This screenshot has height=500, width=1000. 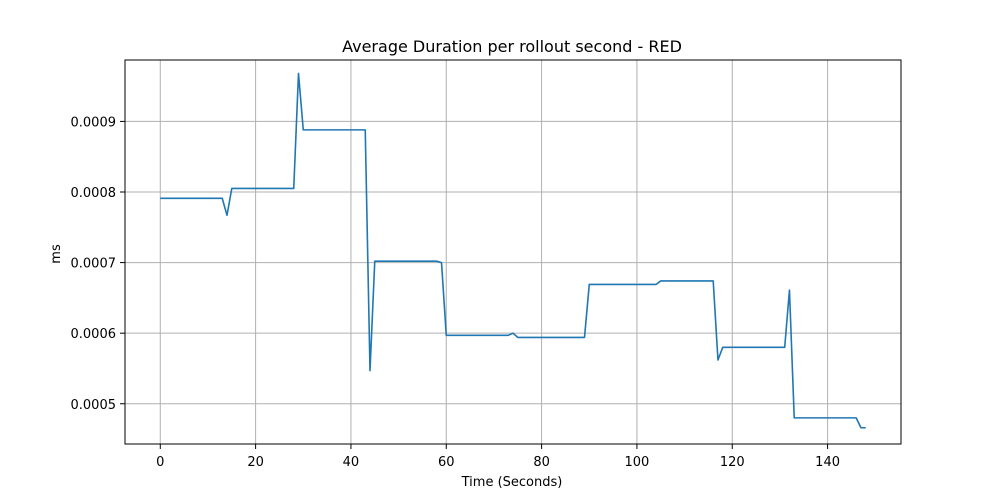 I want to click on y-axis-label: ms, so click(x=56, y=254).